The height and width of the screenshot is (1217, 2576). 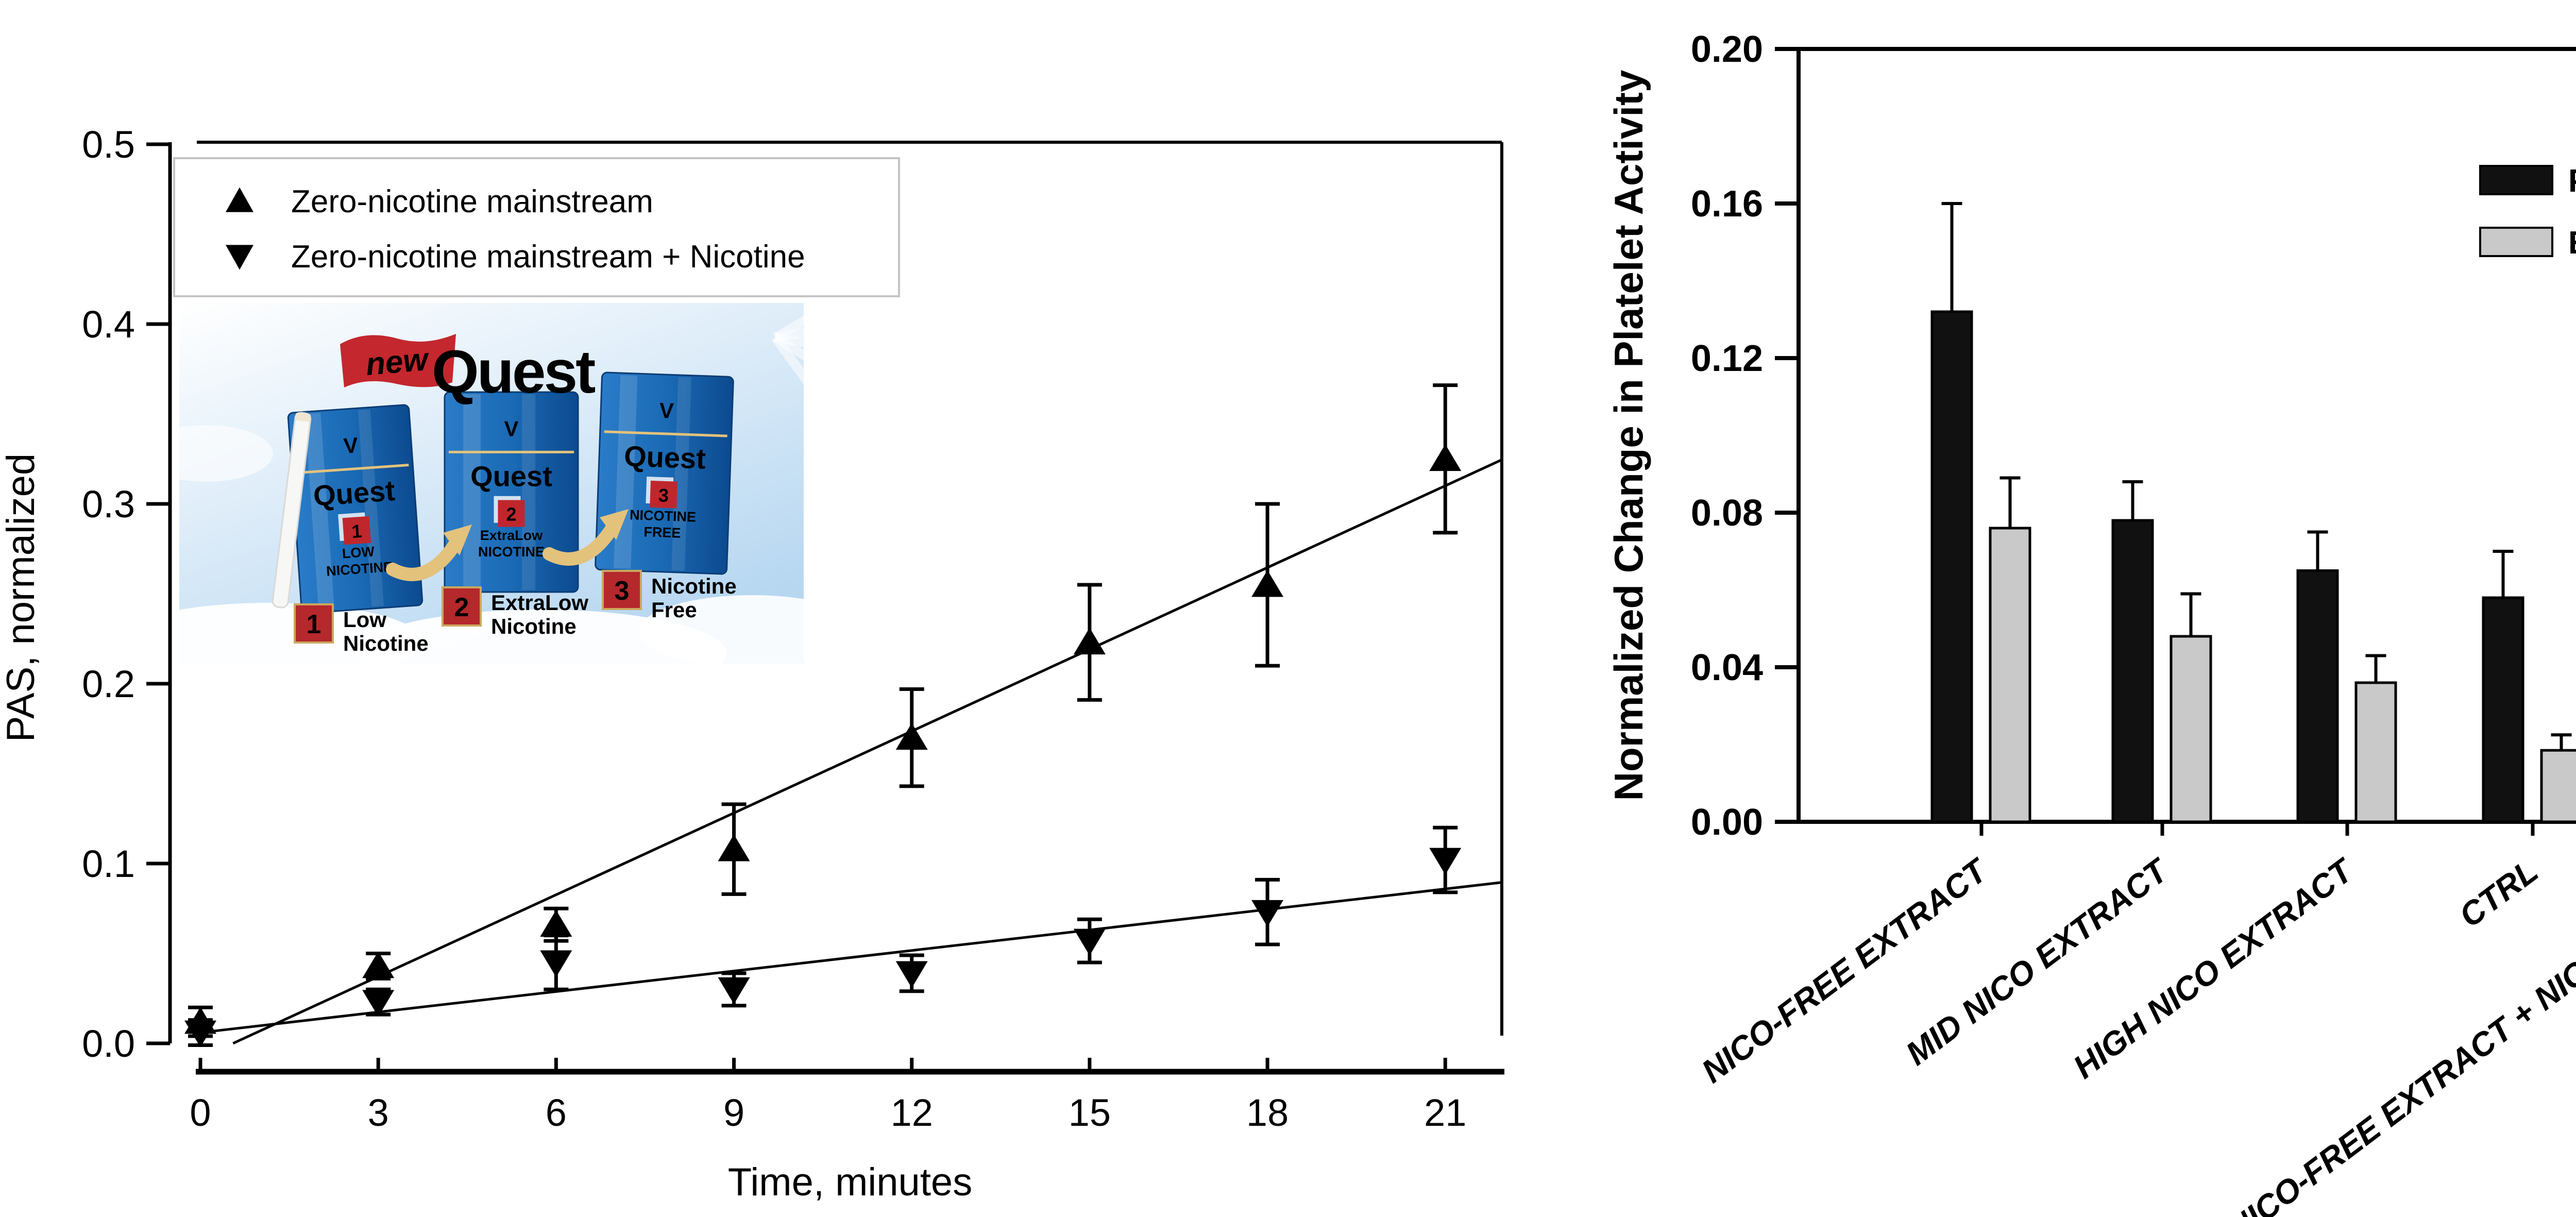 What do you see at coordinates (108, 324) in the screenshot?
I see `y-tick-label: 0.4` at bounding box center [108, 324].